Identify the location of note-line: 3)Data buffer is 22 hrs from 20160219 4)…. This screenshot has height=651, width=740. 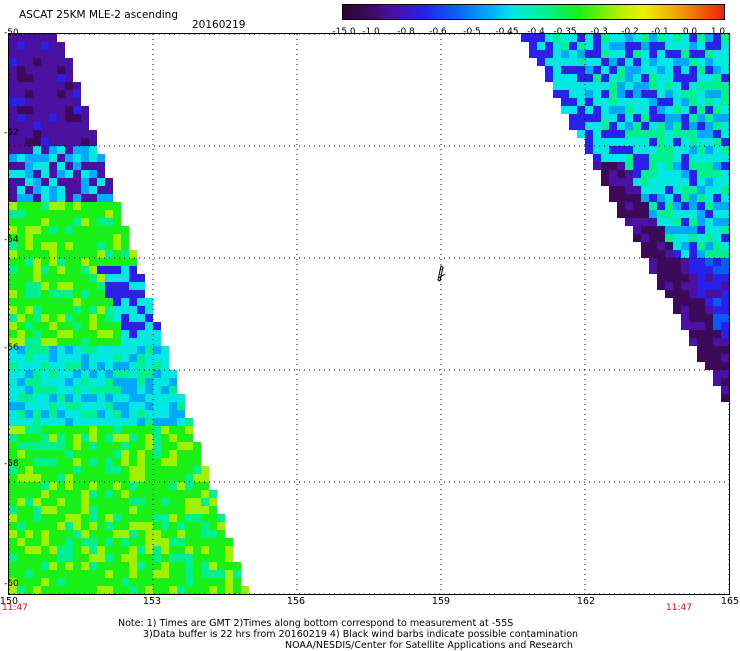
(361, 634).